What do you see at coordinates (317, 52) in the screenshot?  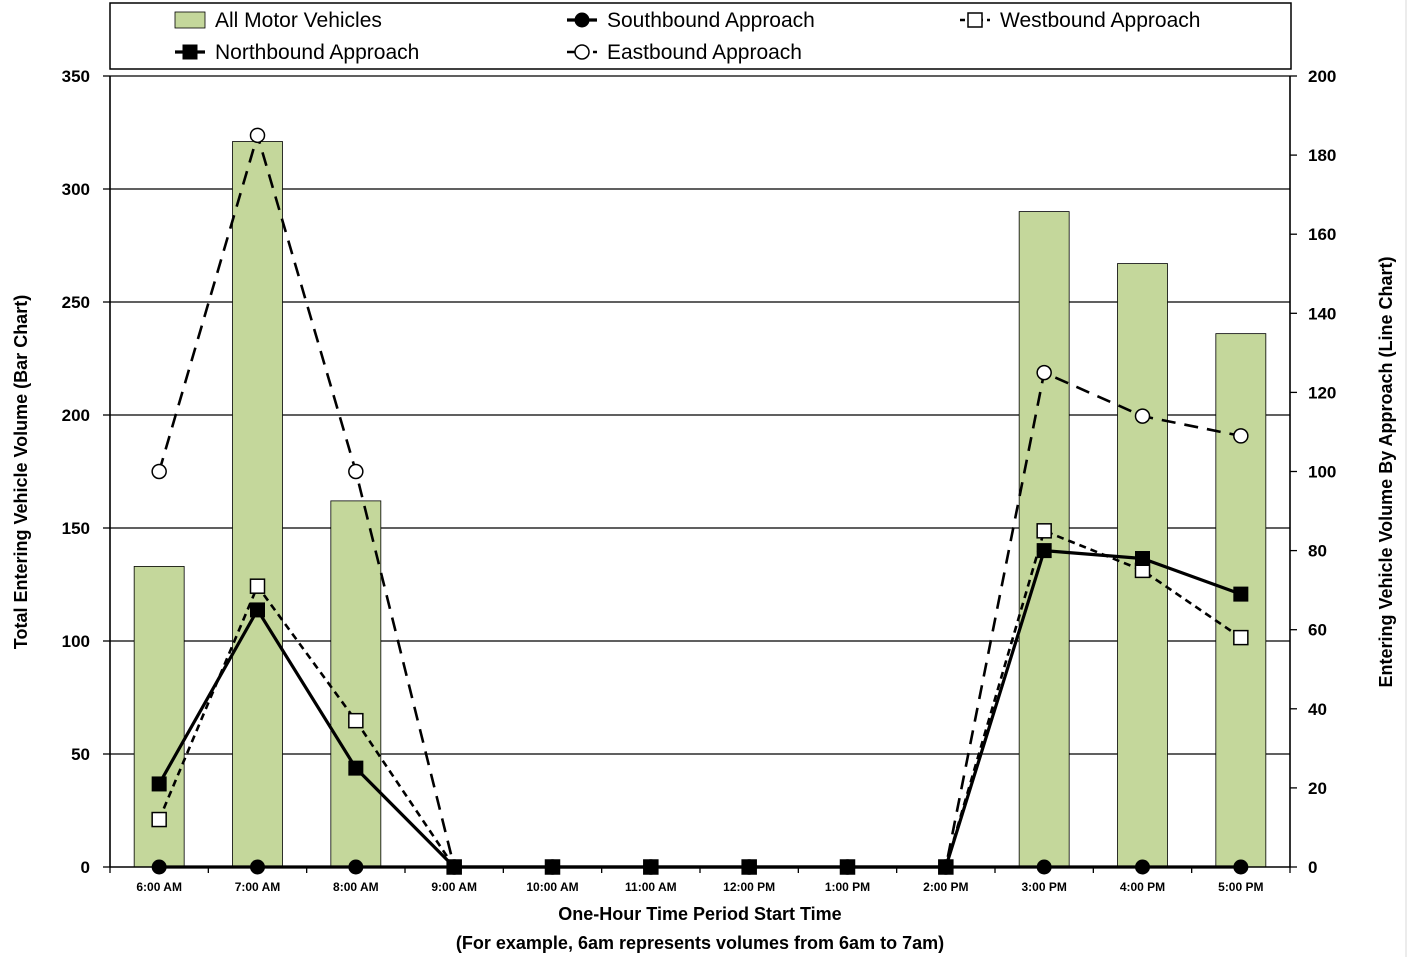 I see `legend-label: Northbound Approach` at bounding box center [317, 52].